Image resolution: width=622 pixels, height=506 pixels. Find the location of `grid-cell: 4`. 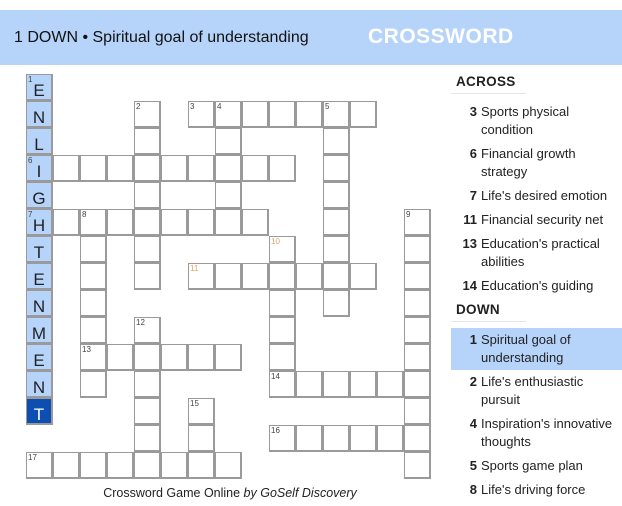

grid-cell: 4 is located at coordinates (228, 114).